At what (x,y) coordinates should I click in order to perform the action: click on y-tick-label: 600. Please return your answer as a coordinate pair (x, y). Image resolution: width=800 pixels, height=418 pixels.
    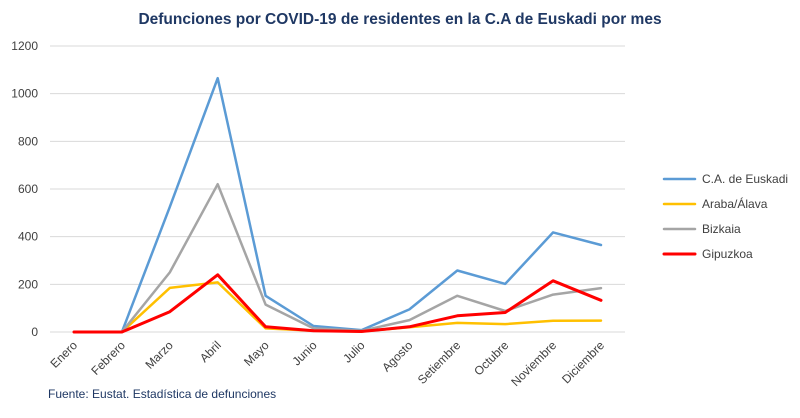
    Looking at the image, I should click on (28, 189).